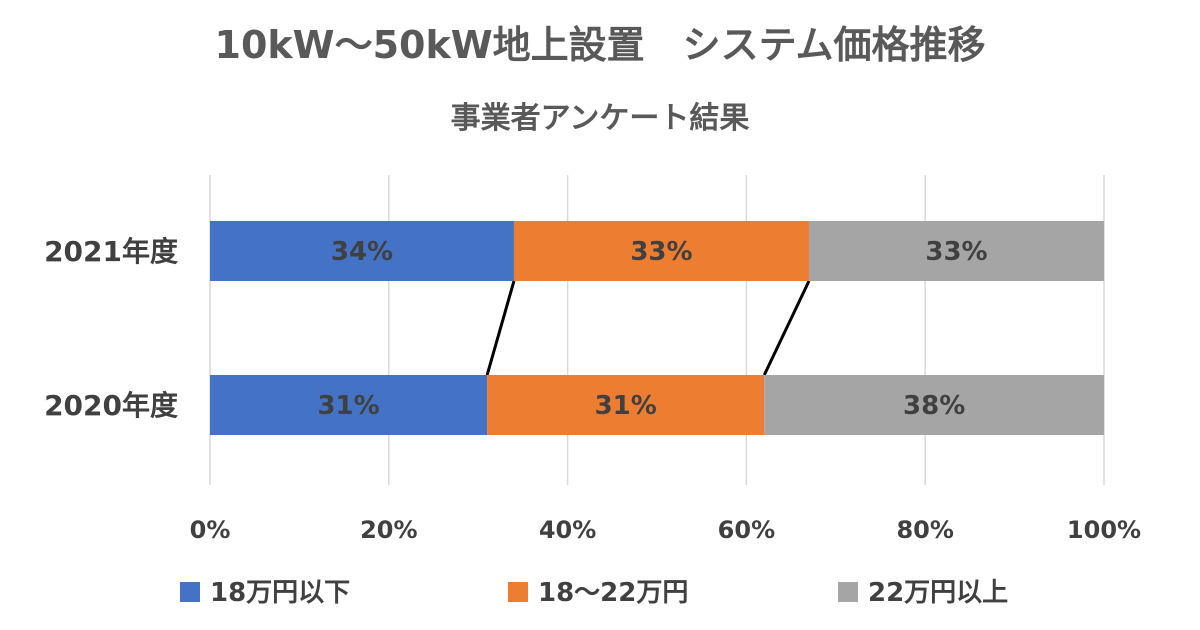 This screenshot has width=1200, height=630. I want to click on x-axis-tick-labels: 0% 20% 40% 60% 80% 100%, so click(665, 530).